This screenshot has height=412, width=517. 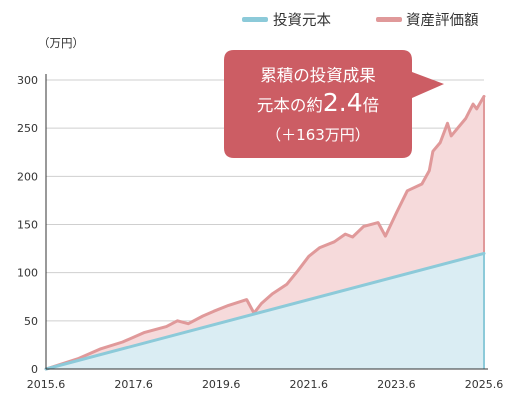 What do you see at coordinates (221, 384) in the screenshot?
I see `x-tick-label-2: 2019.6` at bounding box center [221, 384].